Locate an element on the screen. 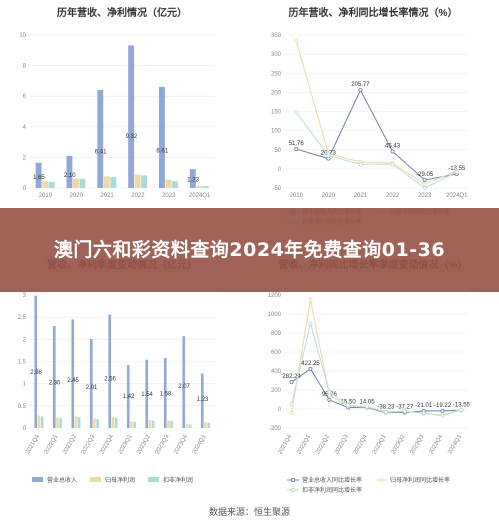 The image size is (499, 523). x-tick-label: 2020 is located at coordinates (329, 196).